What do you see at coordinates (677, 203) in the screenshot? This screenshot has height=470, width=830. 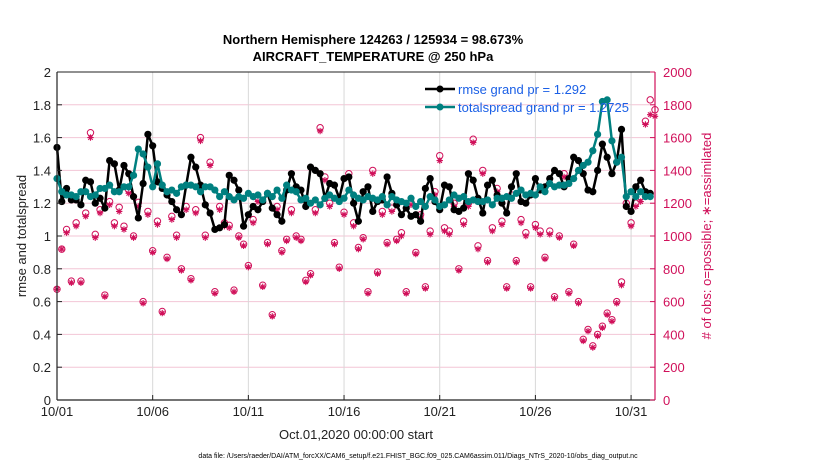 I see `y2-tick-label: 1200` at bounding box center [677, 203].